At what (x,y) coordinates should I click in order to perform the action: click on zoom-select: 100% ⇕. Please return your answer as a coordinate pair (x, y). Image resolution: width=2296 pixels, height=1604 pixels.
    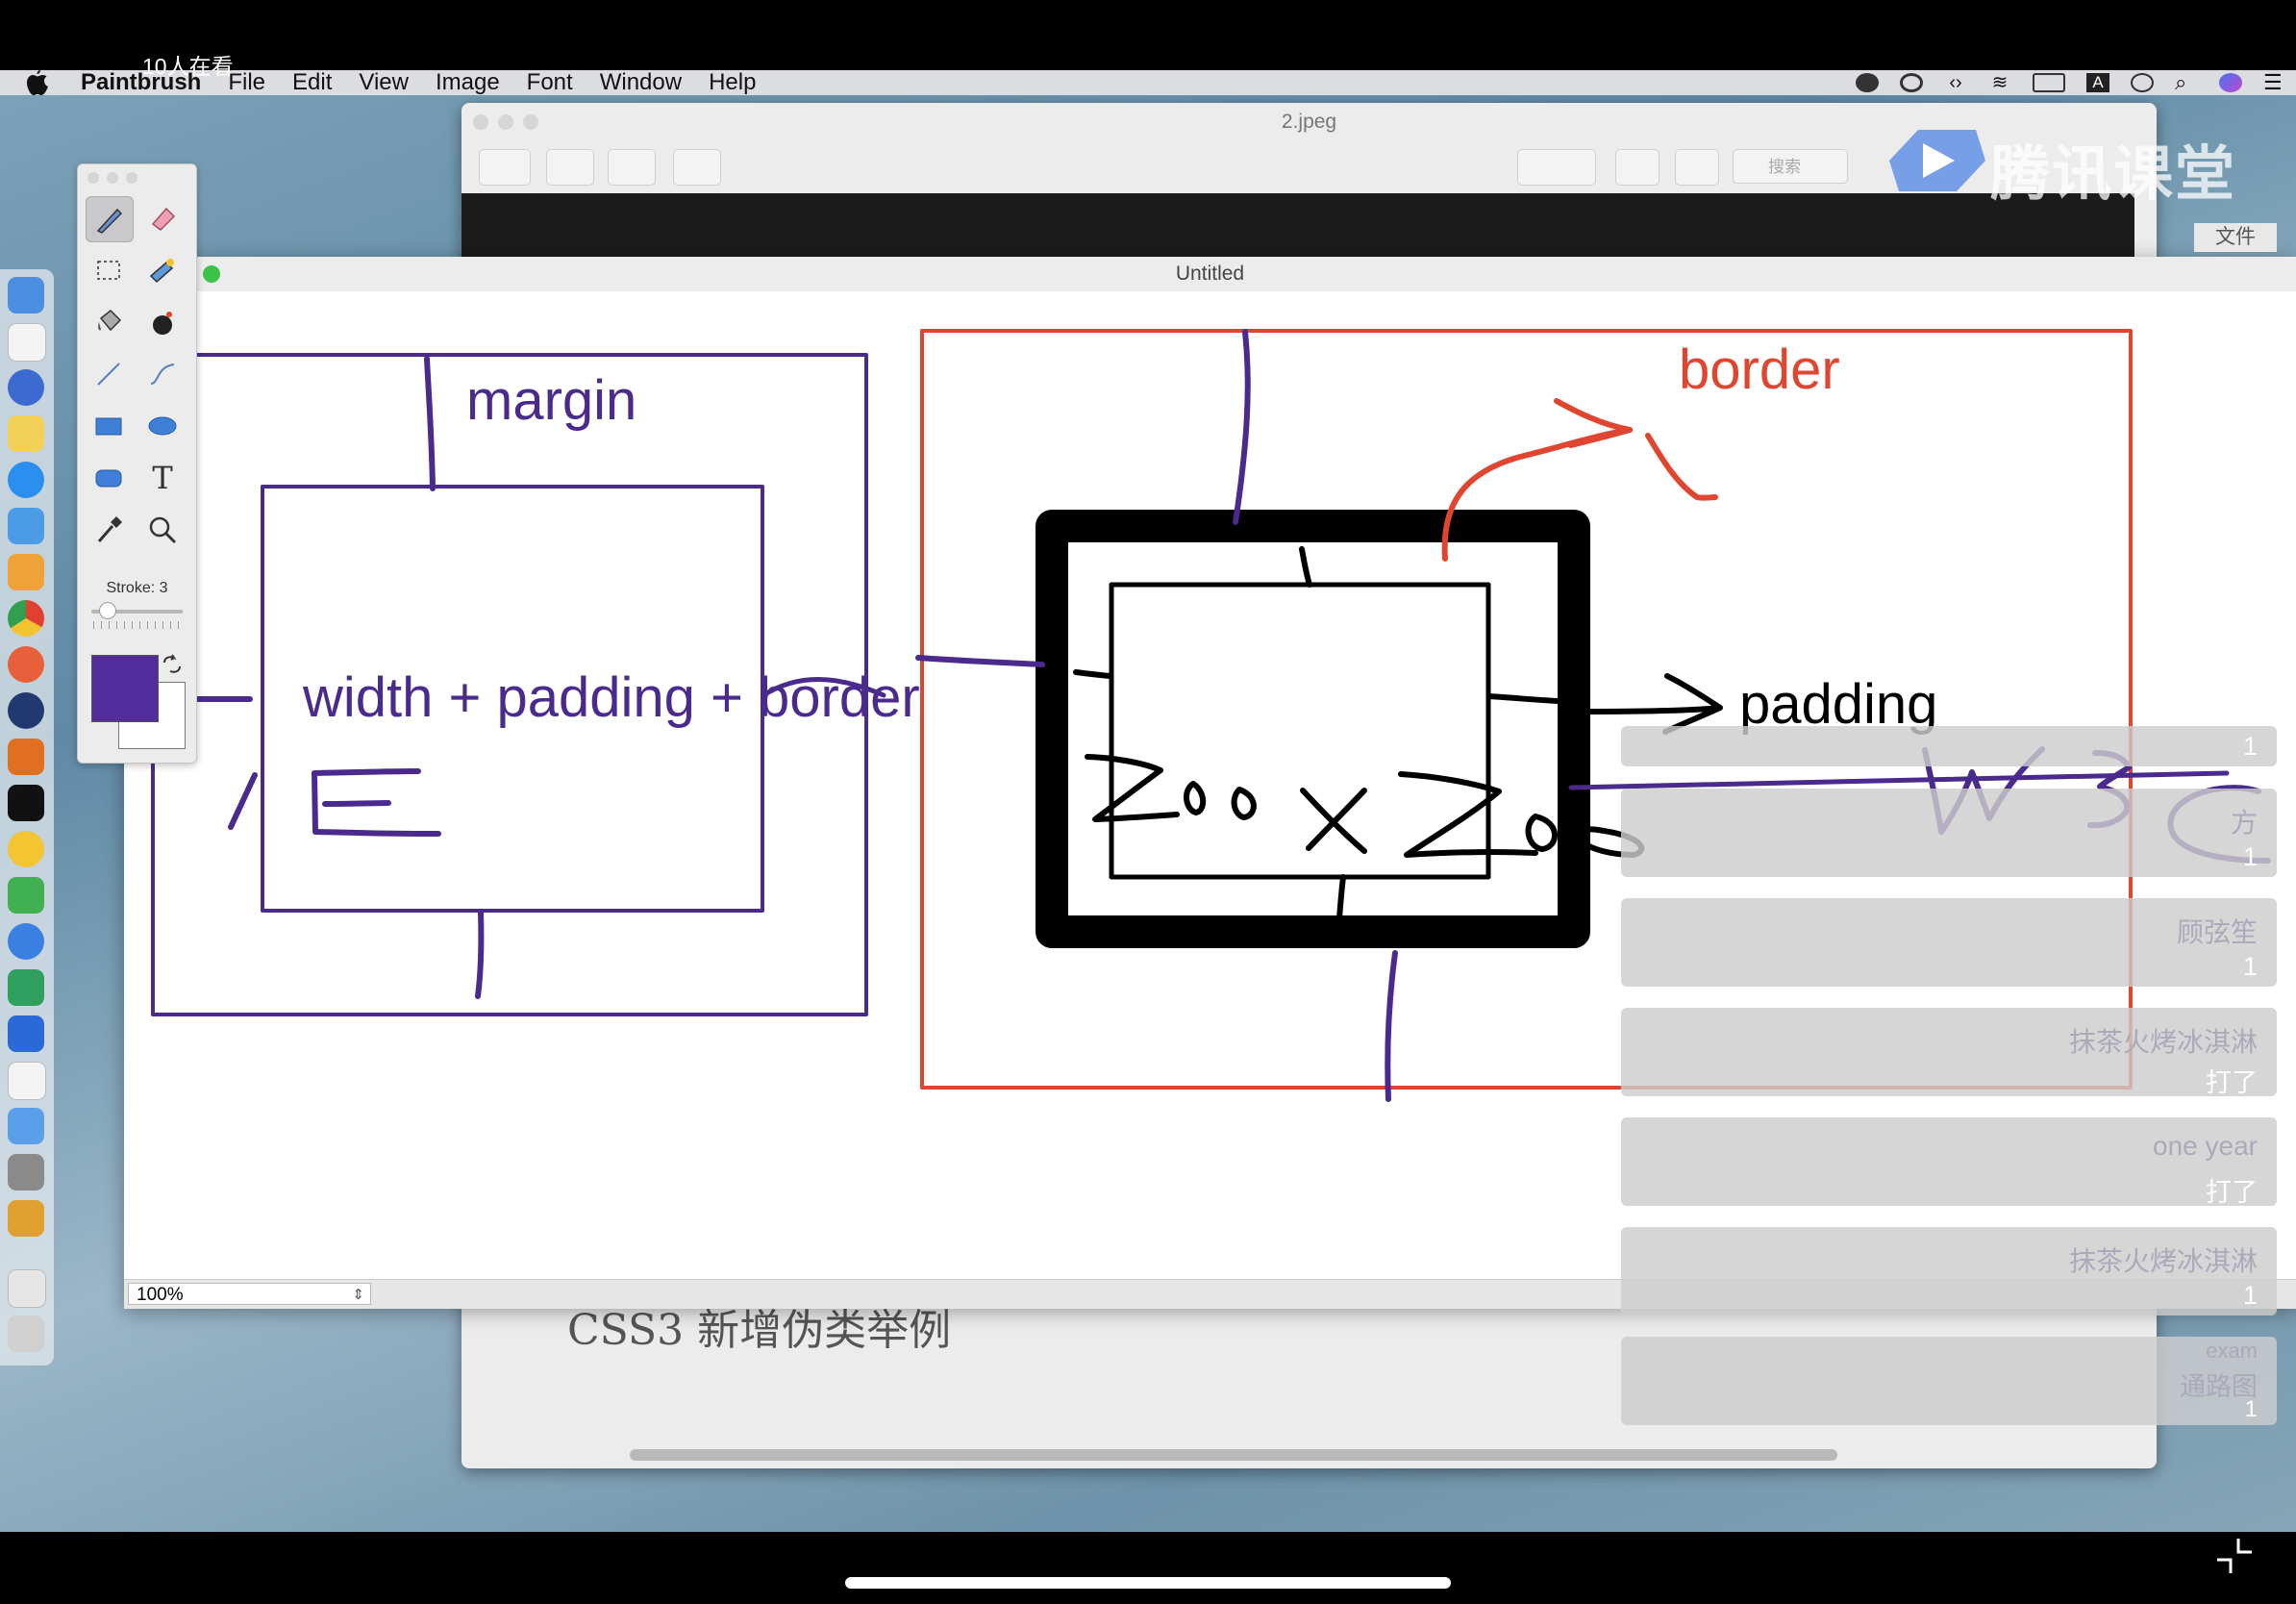
    Looking at the image, I should click on (249, 1294).